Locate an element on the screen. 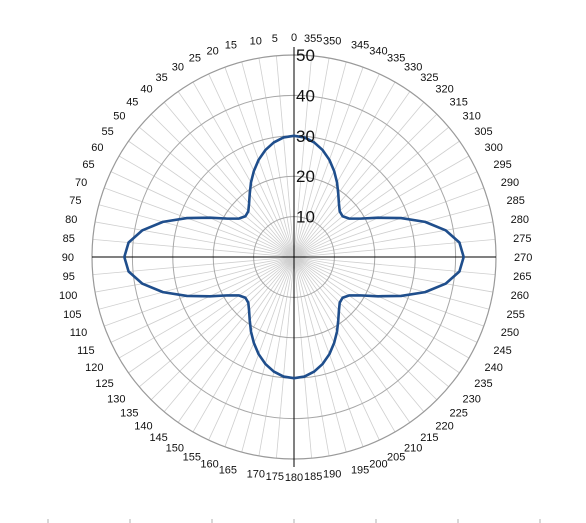 The height and width of the screenshot is (523, 586). angle-tick-label: 270 is located at coordinates (523, 258).